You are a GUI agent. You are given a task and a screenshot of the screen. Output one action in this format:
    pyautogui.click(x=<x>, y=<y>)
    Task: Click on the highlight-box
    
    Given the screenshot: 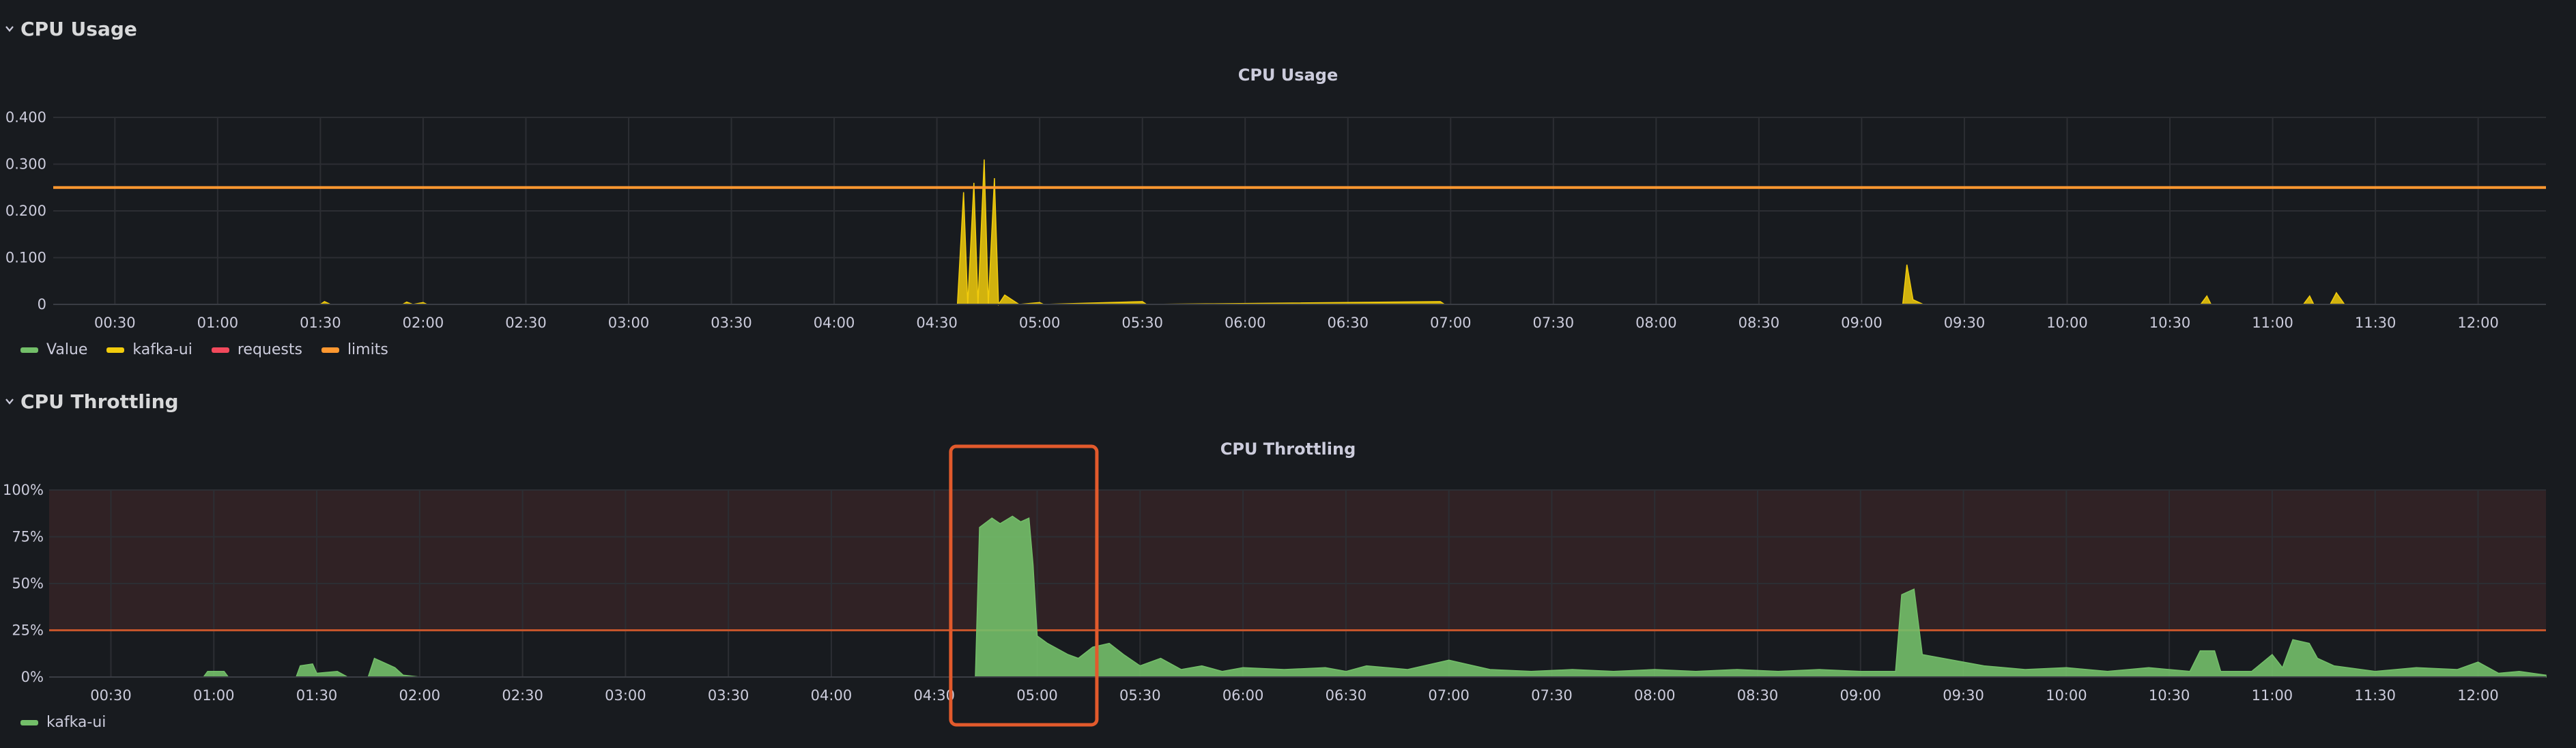 What is the action you would take?
    pyautogui.click(x=1024, y=586)
    